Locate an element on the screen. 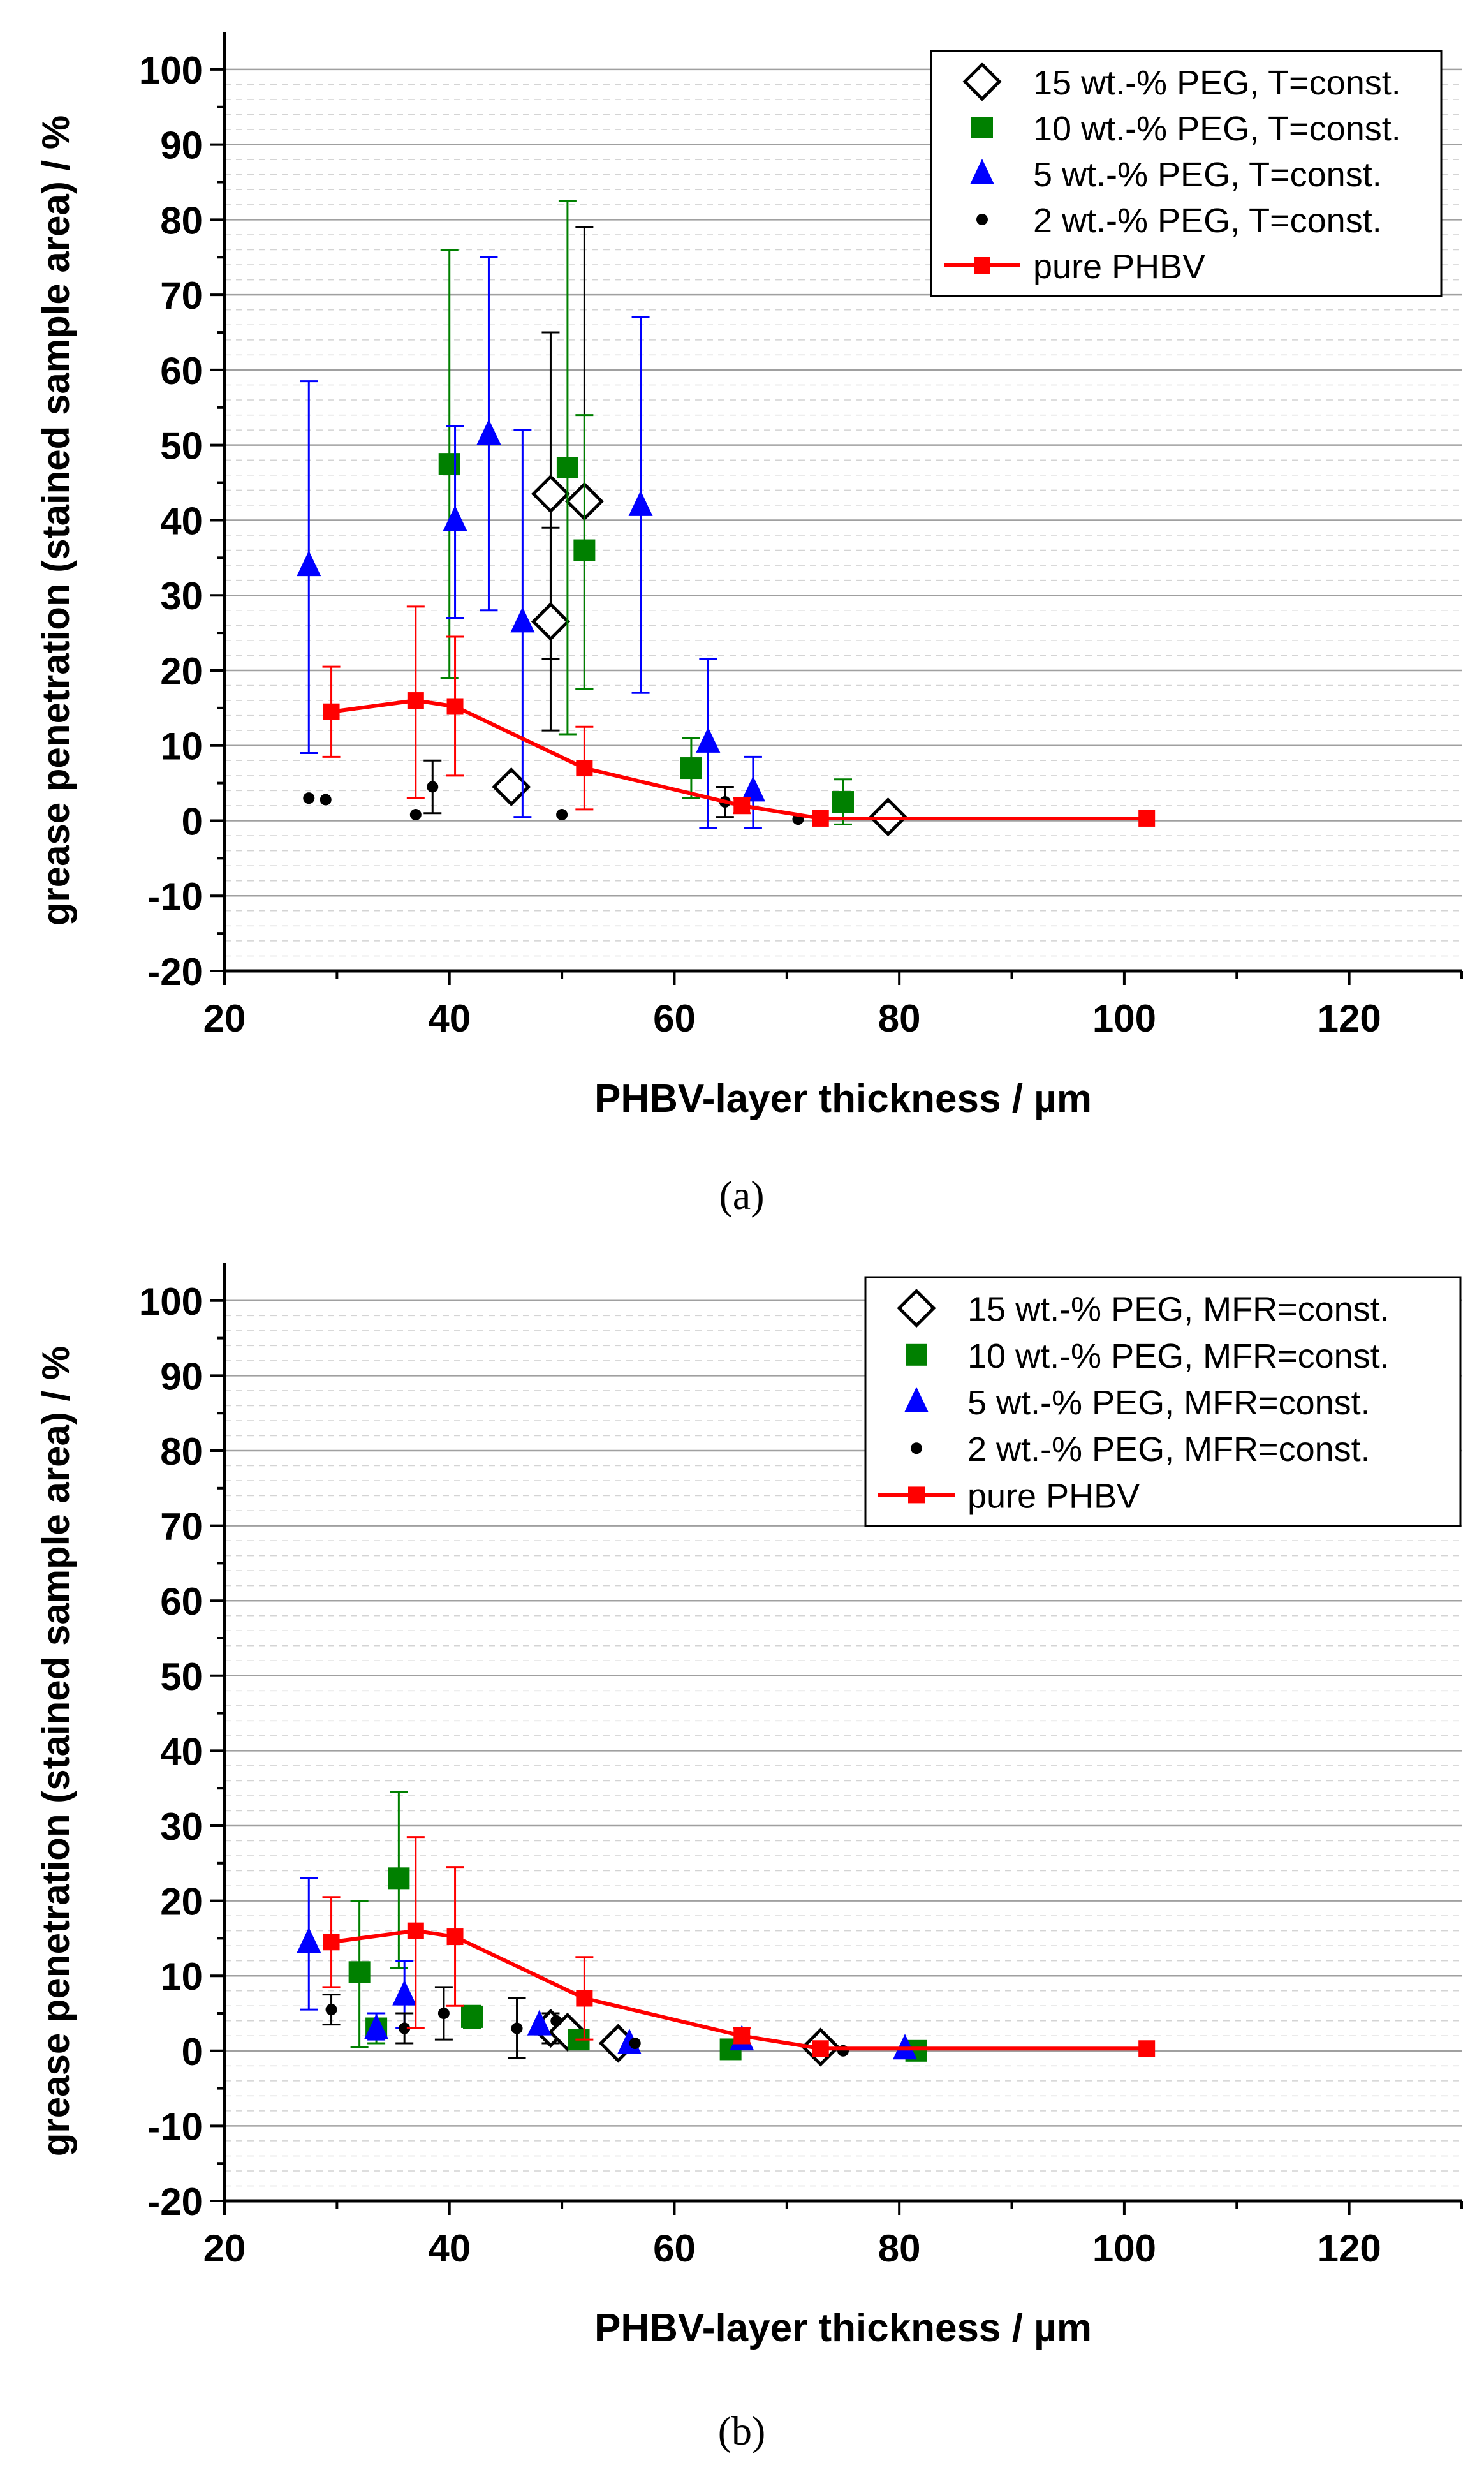 This screenshot has width=1484, height=2479. legend-label: 10 wt.-% PEG, MFR=const. is located at coordinates (1178, 1356).